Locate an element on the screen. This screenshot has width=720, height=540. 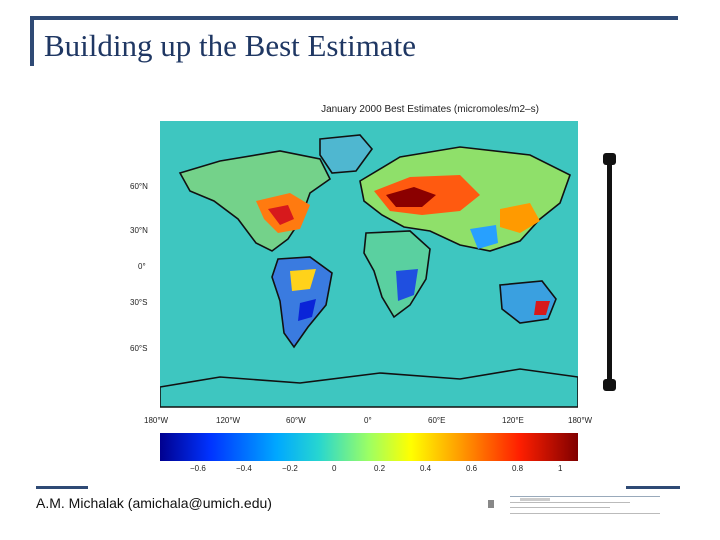
colorbar-tick: −0.4 is located at coordinates (244, 468).